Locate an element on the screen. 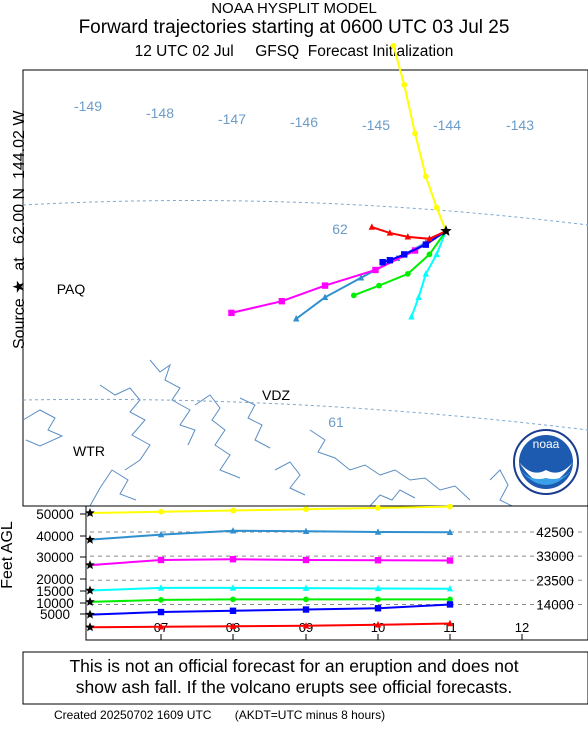 The image size is (588, 730). height-right-labels: 42500 33000 23500 14000 is located at coordinates (555, 568).